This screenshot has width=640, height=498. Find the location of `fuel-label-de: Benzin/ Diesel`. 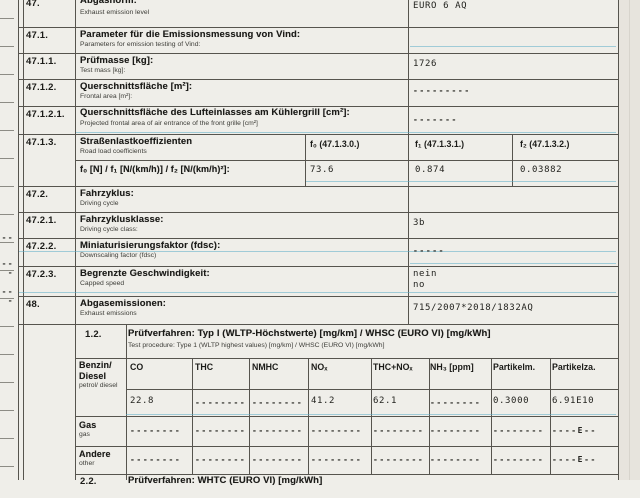

fuel-label-de: Benzin/ Diesel is located at coordinates (95, 370).